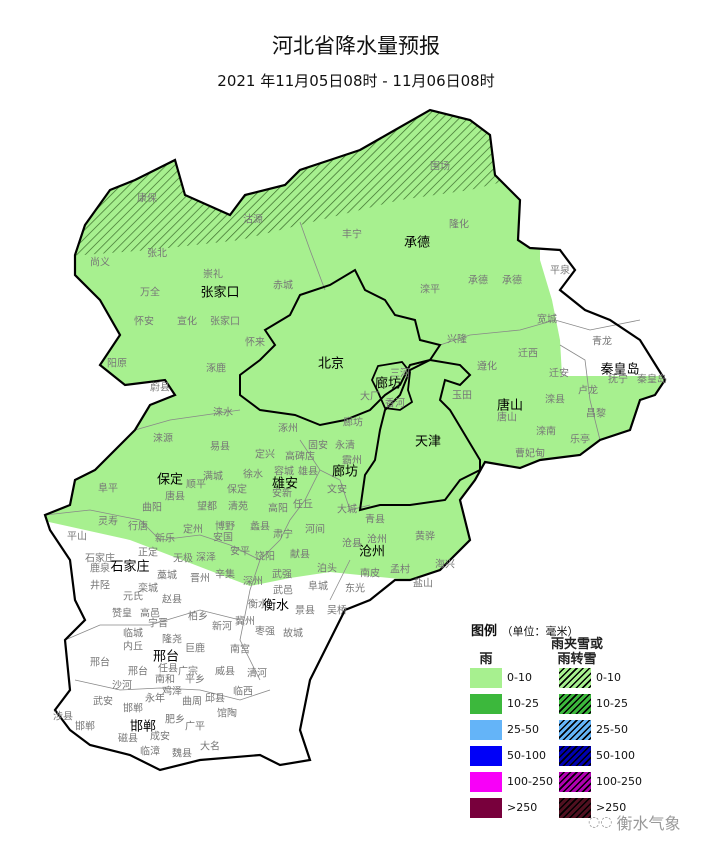 The image size is (712, 850). What do you see at coordinates (440, 167) in the screenshot?
I see `county-label: 围场` at bounding box center [440, 167].